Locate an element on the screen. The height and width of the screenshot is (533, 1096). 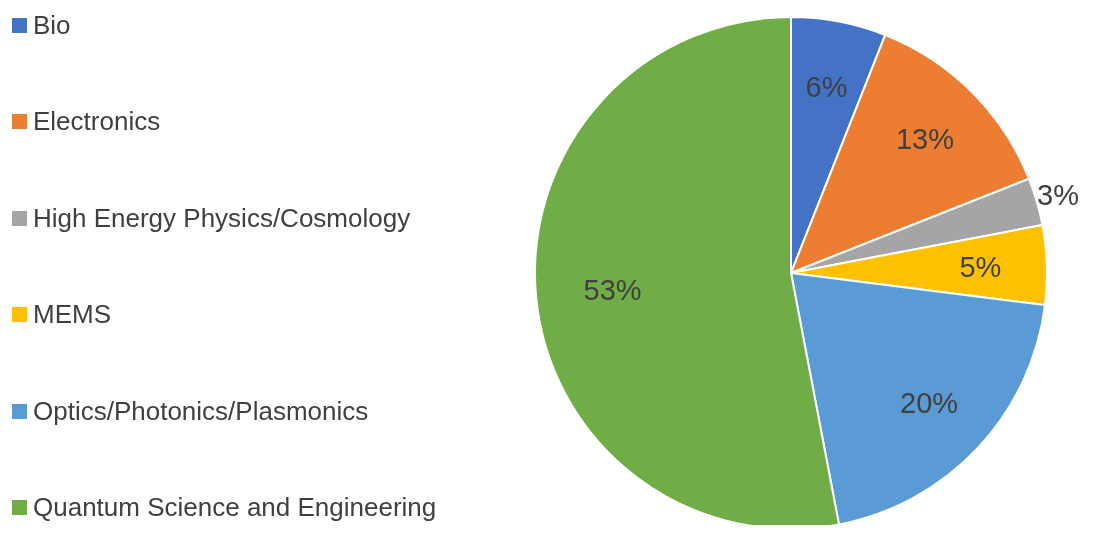
legend-label: Quantum Science and Engineering is located at coordinates (235, 508).